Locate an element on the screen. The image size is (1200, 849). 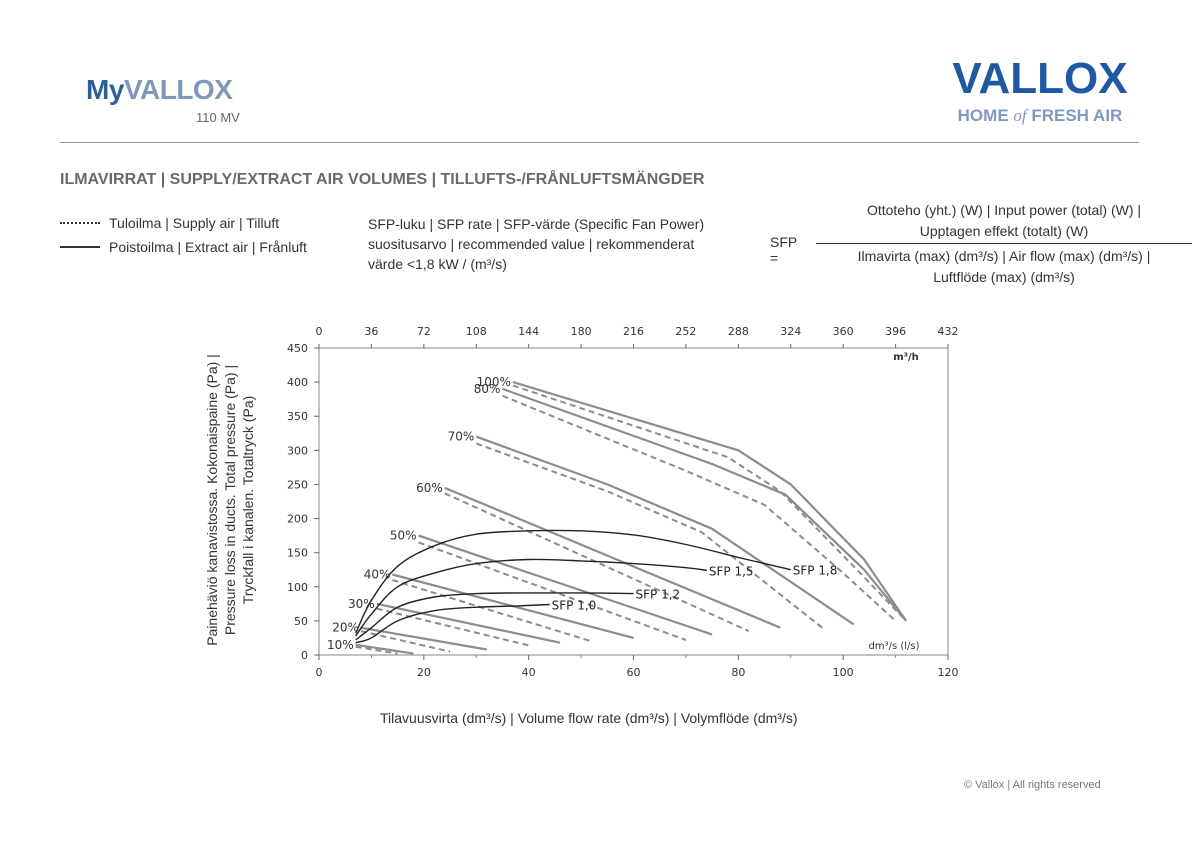
legend-supply: Tuloilma | Supply air | Tilluft is located at coordinates (169, 223).